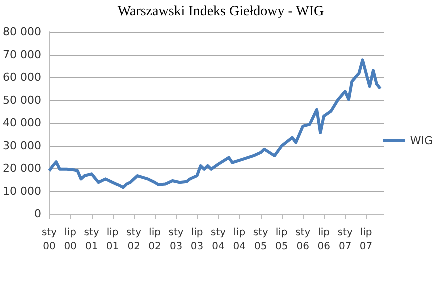 This screenshot has height=282, width=442. I want to click on y-tick-label: 20 000, so click(22, 168).